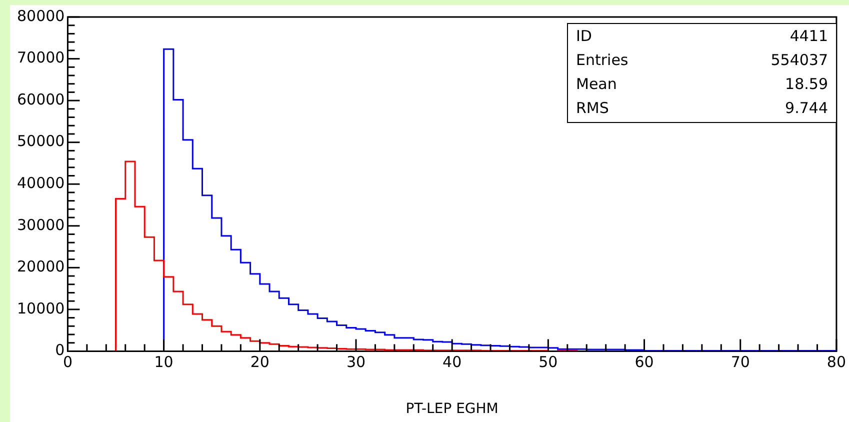 This screenshot has height=422, width=849. What do you see at coordinates (356, 362) in the screenshot?
I see `x-tick-label: 30` at bounding box center [356, 362].